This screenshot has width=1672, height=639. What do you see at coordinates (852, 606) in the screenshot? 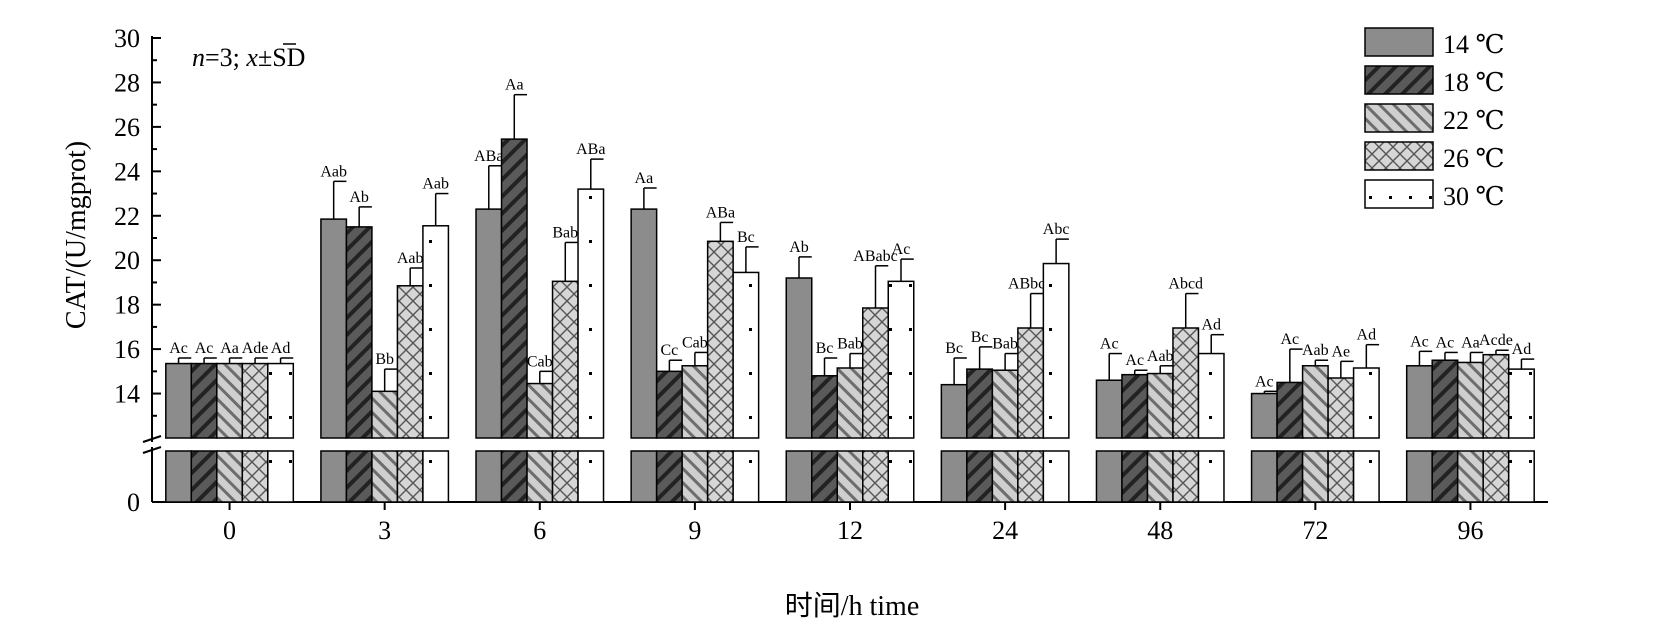
I see `x-axis-title: 时间/h time` at bounding box center [852, 606].